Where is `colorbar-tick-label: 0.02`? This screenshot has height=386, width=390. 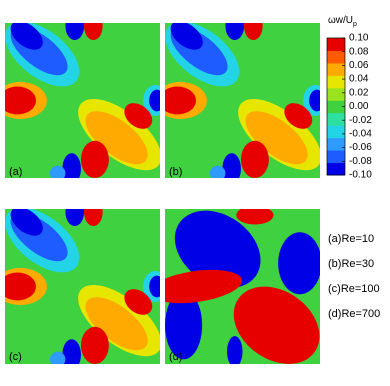
colorbar-tick-label: 0.02 is located at coordinates (359, 92).